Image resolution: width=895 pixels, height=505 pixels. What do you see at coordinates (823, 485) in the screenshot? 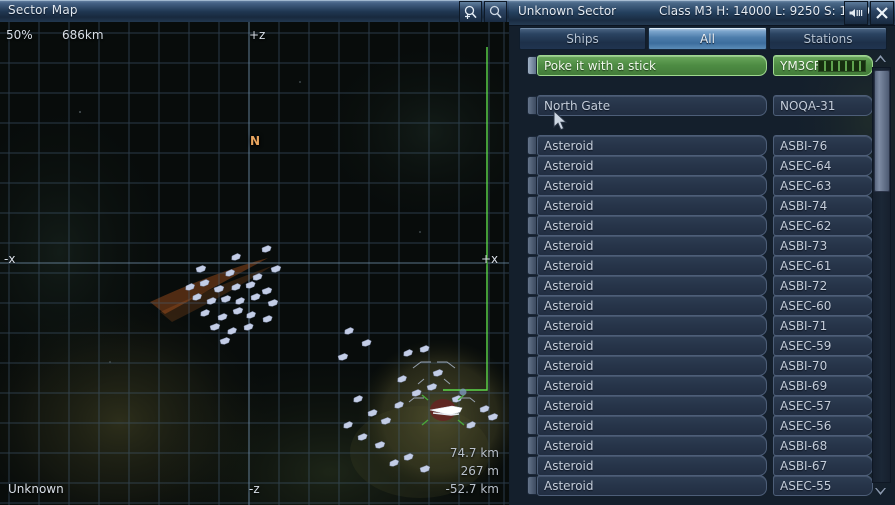
I see `row-code-cell: ASEC-55` at bounding box center [823, 485].